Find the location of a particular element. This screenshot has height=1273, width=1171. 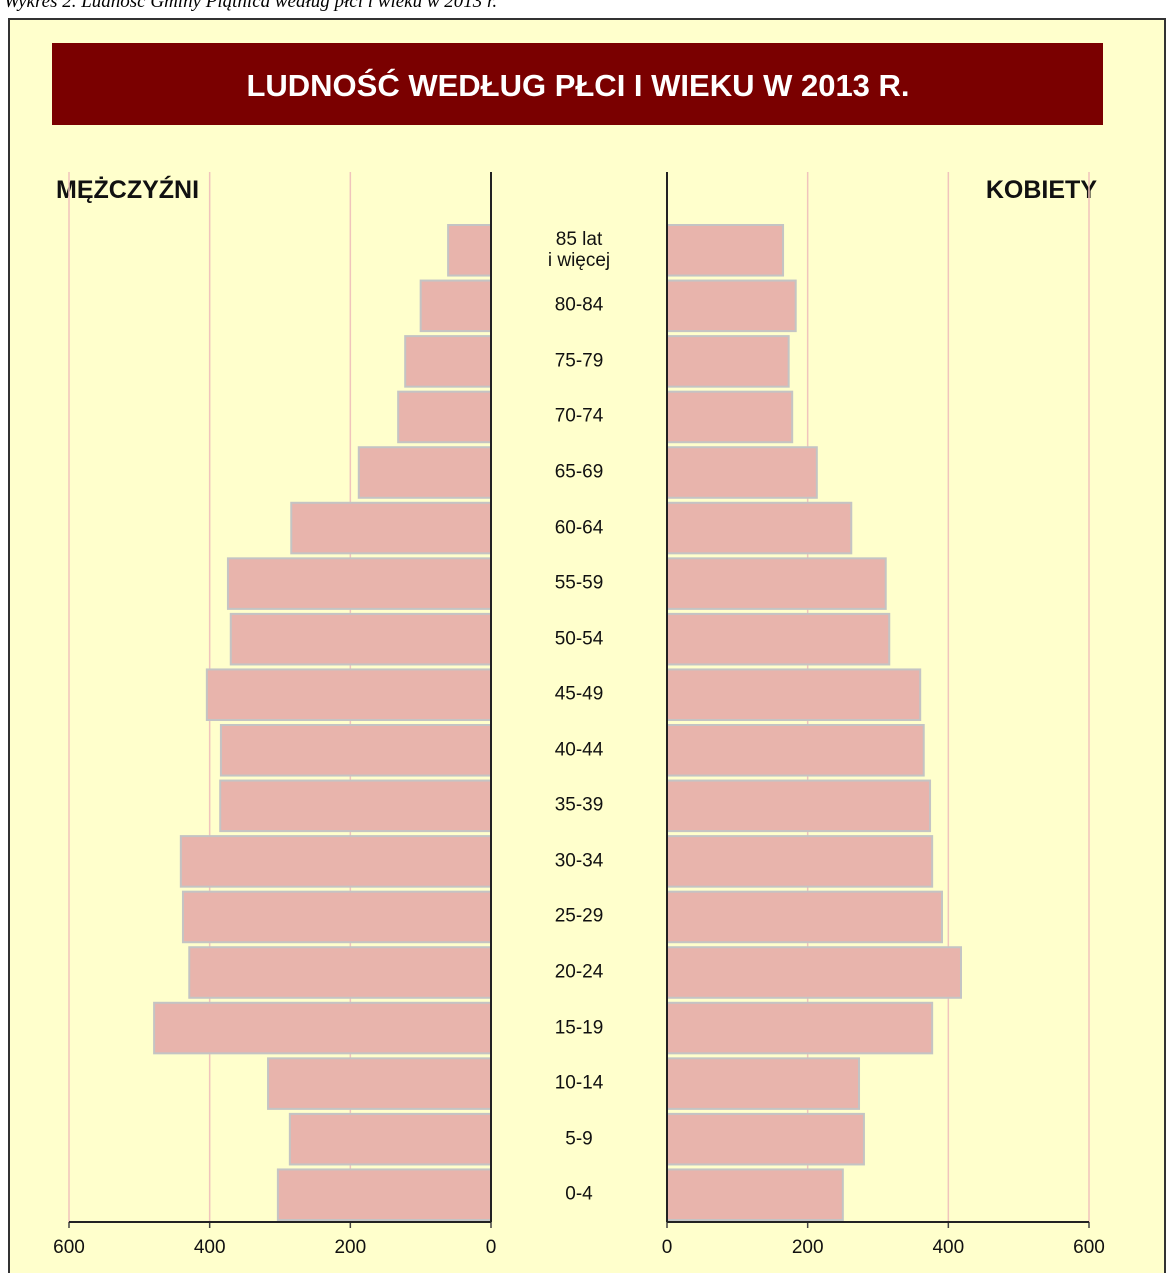

category-label: 40-44 is located at coordinates (579, 750).